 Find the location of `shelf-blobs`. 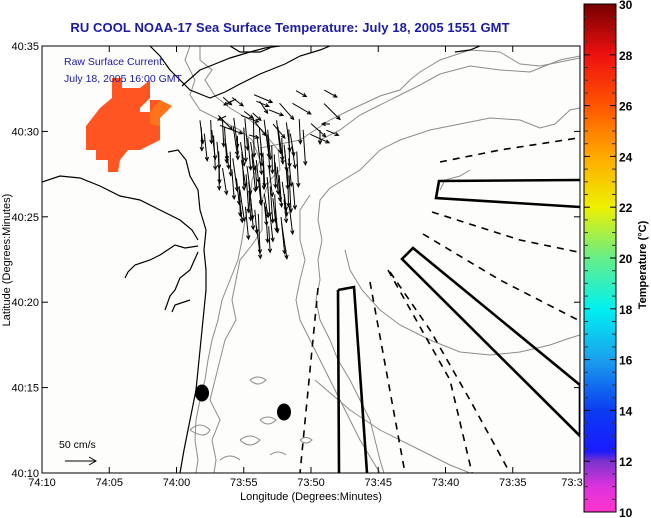

shelf-blobs is located at coordinates (251, 418).